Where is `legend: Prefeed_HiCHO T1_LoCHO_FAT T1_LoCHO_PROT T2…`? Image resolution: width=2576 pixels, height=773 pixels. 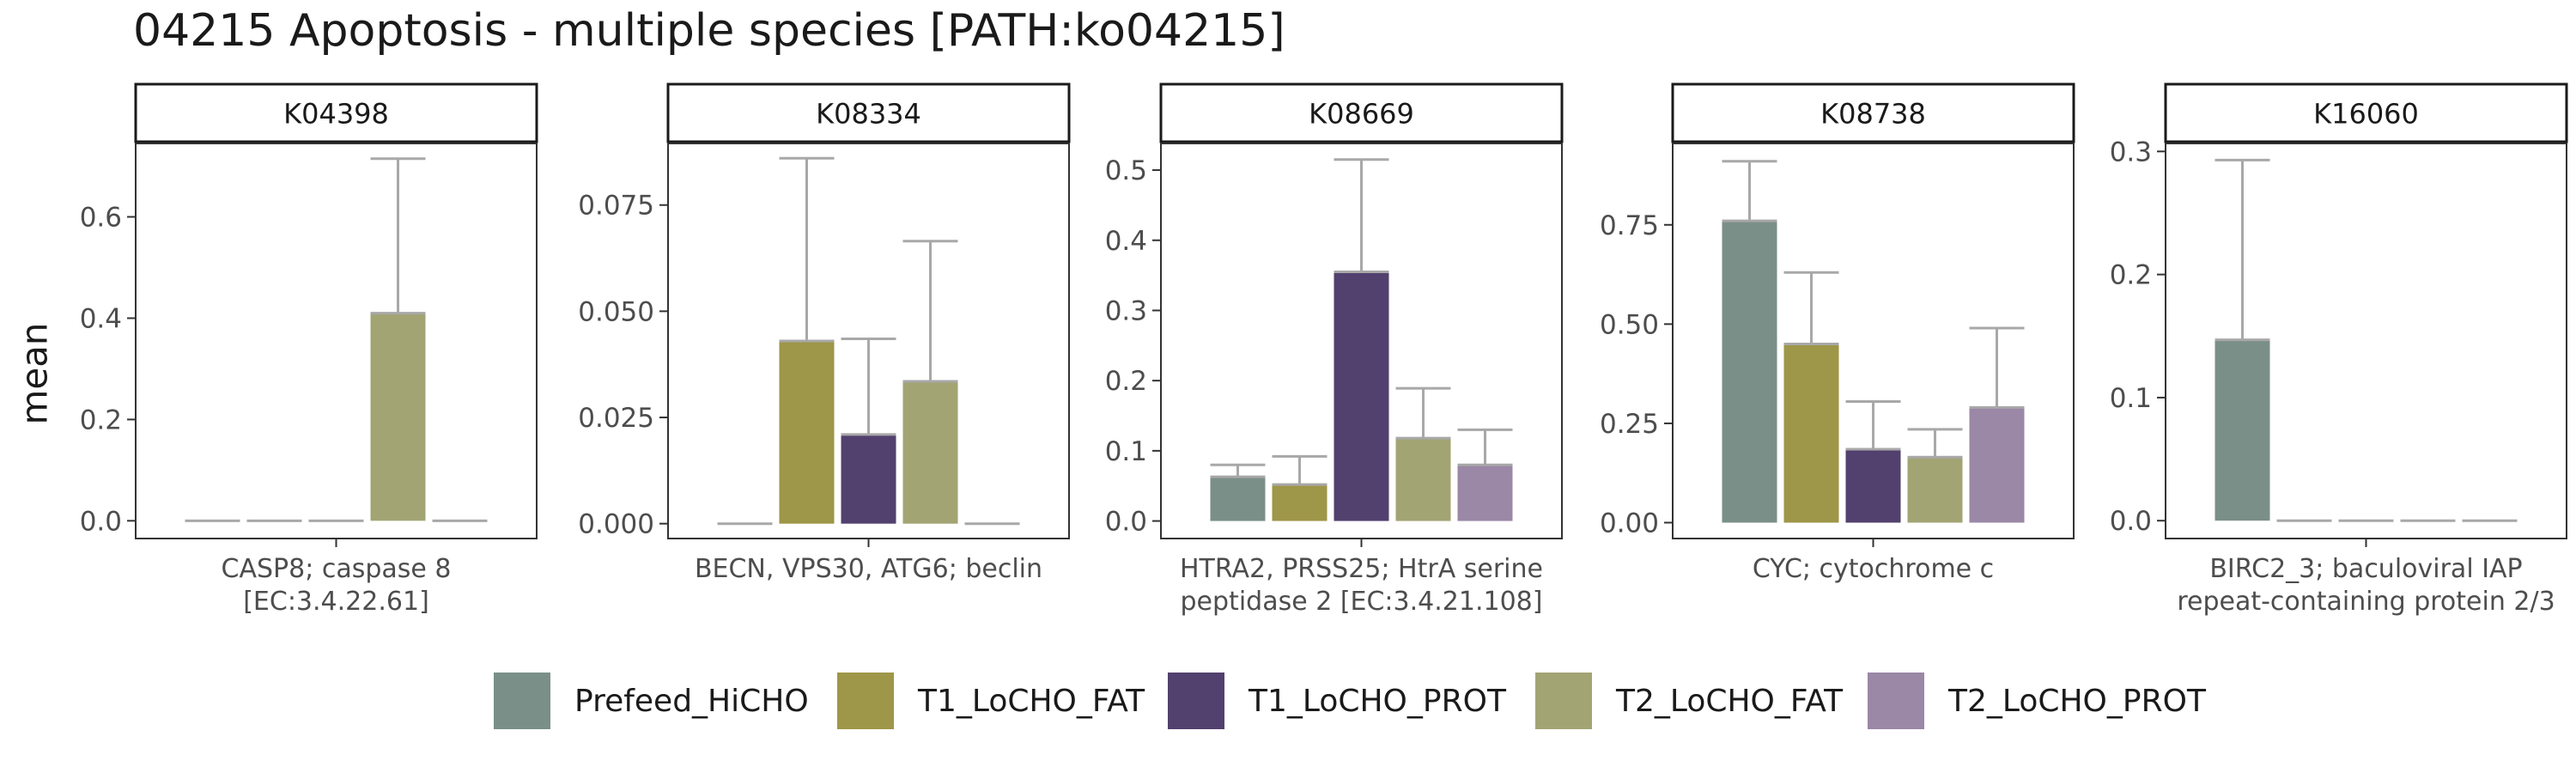
legend: Prefeed_HiCHO T1_LoCHO_FAT T1_LoCHO_PROT T2… is located at coordinates (1288, 704).